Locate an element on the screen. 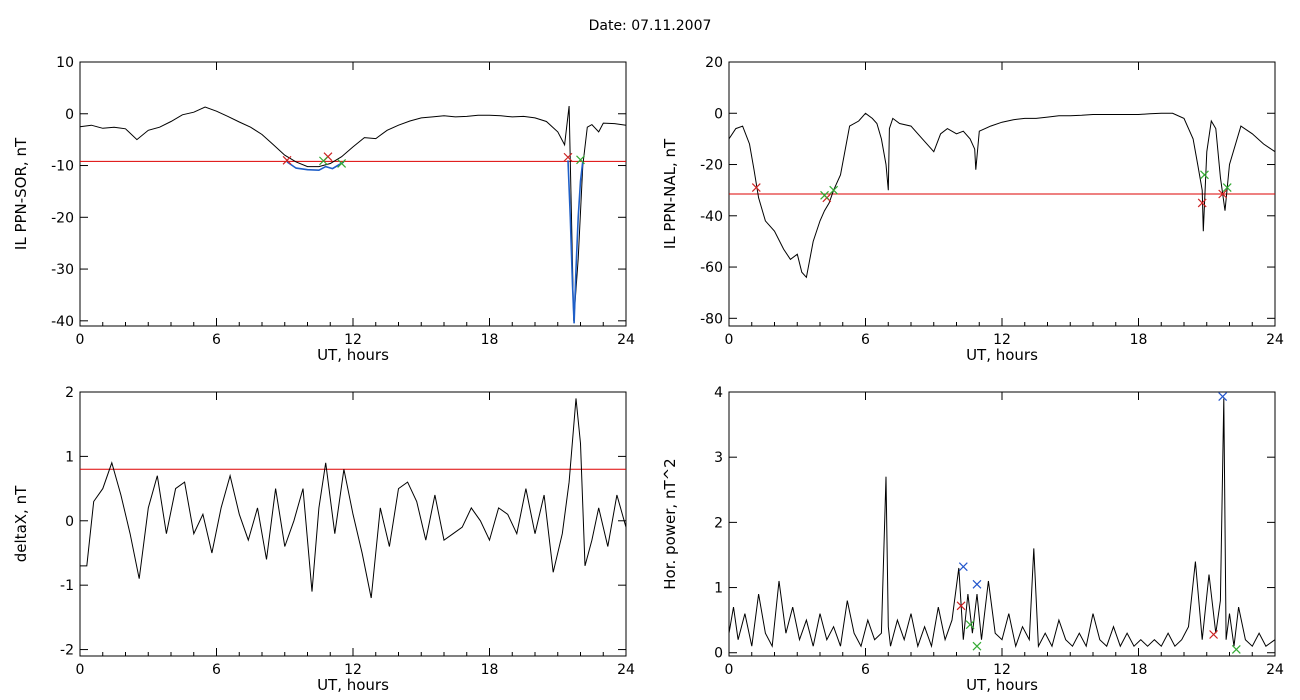 This screenshot has width=1300, height=700. y-tick-label: 20 is located at coordinates (714, 63).